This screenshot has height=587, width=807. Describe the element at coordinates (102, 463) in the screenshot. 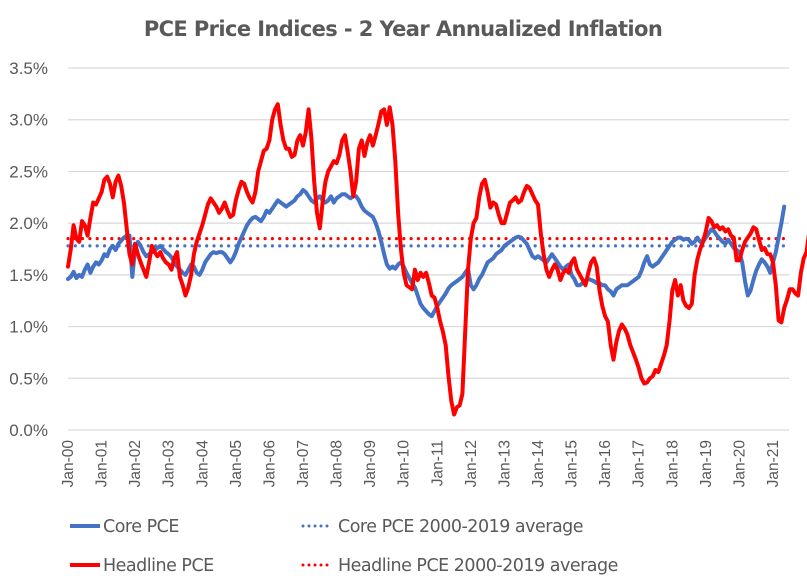

I see `x-tick-label: Jan-01` at that location.